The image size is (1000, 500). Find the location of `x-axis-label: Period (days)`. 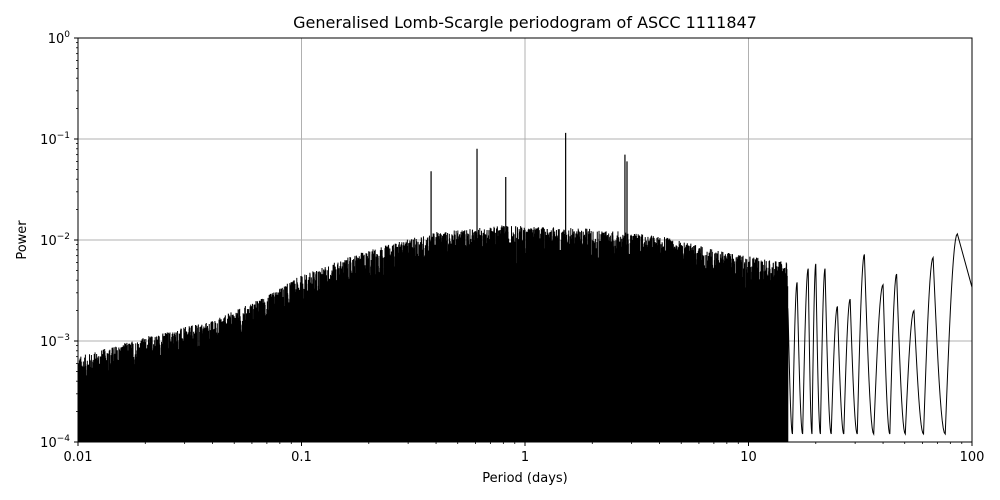

x-axis-label: Period (days) is located at coordinates (525, 478).